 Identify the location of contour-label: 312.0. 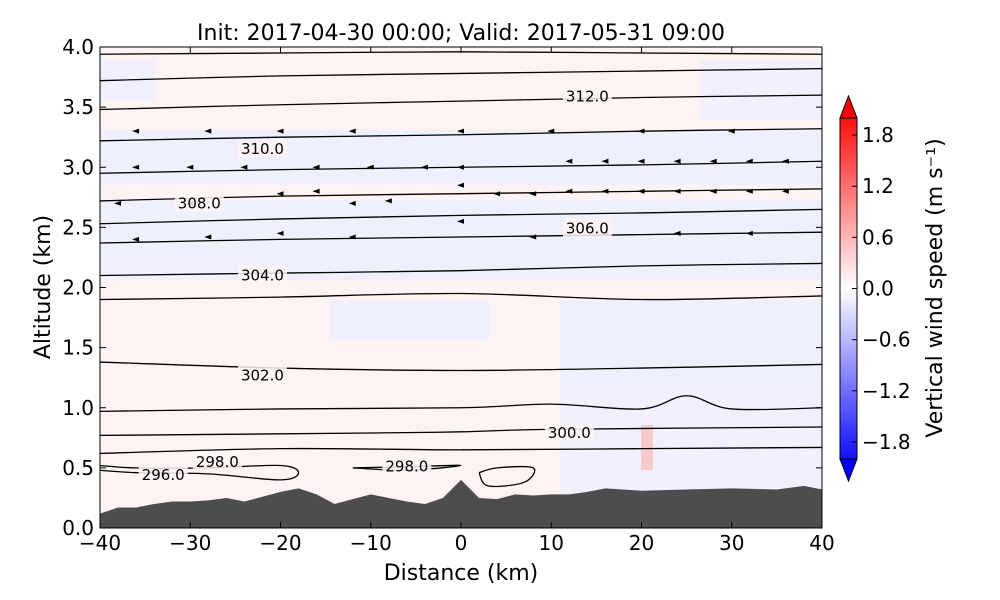
(587, 96).